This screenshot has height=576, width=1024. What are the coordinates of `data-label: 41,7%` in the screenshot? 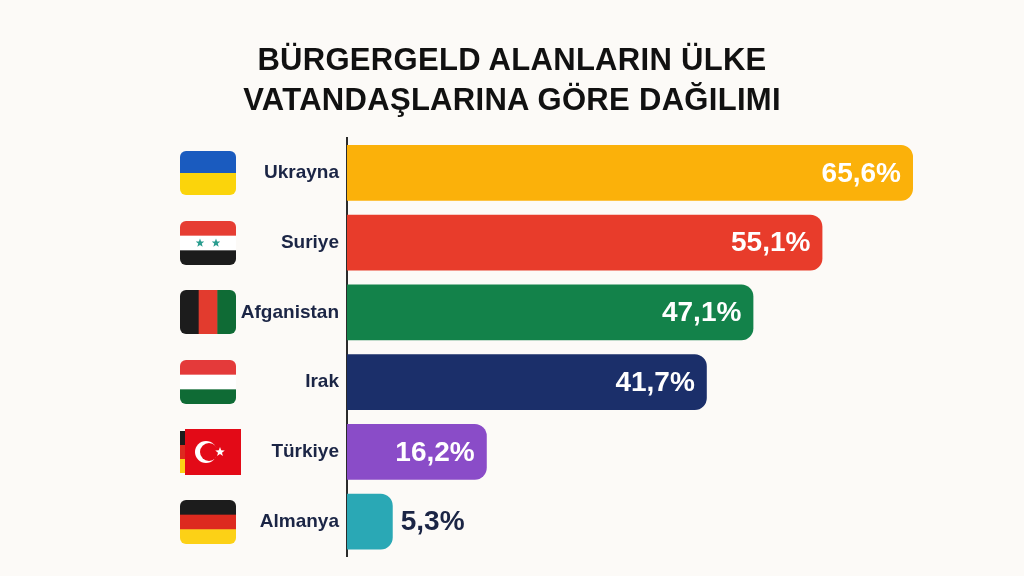 It's located at (655, 381).